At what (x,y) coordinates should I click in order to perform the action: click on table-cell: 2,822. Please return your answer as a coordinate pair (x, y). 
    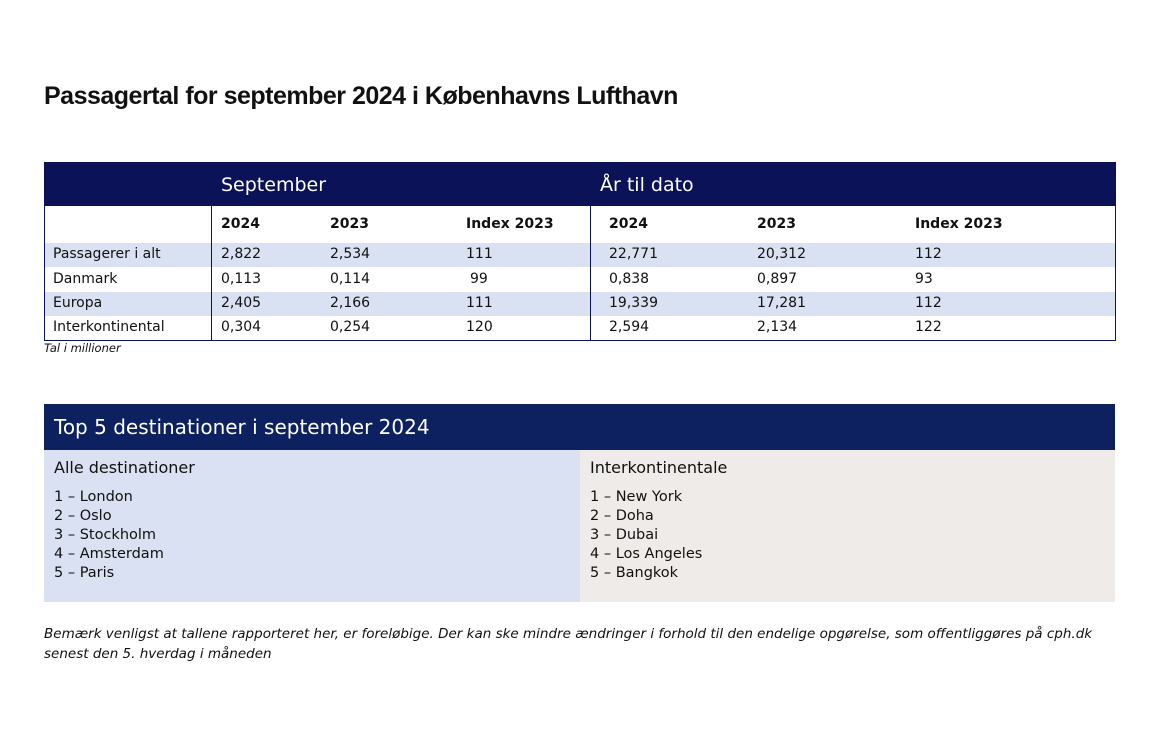
    Looking at the image, I should click on (241, 254).